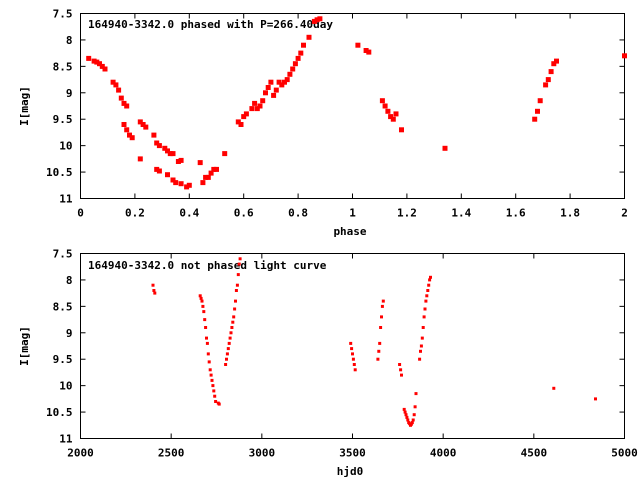 The image size is (640, 480). I want to click on x-tick-label: 2500, so click(171, 453).